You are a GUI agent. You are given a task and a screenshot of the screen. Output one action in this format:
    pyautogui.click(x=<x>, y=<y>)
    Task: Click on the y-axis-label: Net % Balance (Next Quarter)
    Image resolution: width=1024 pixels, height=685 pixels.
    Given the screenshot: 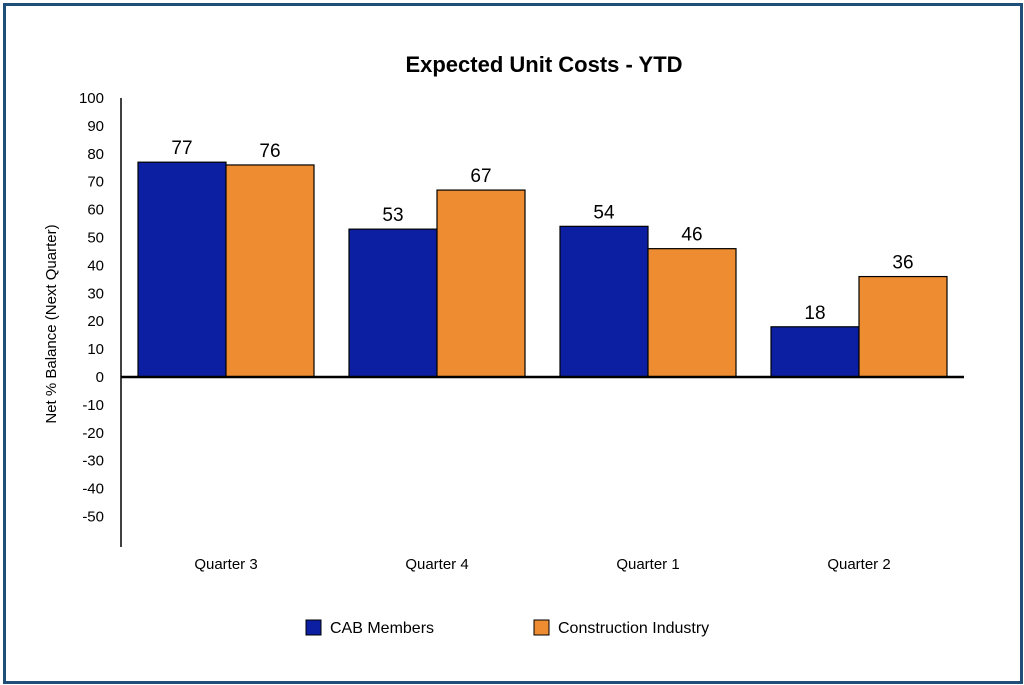 What is the action you would take?
    pyautogui.click(x=51, y=323)
    